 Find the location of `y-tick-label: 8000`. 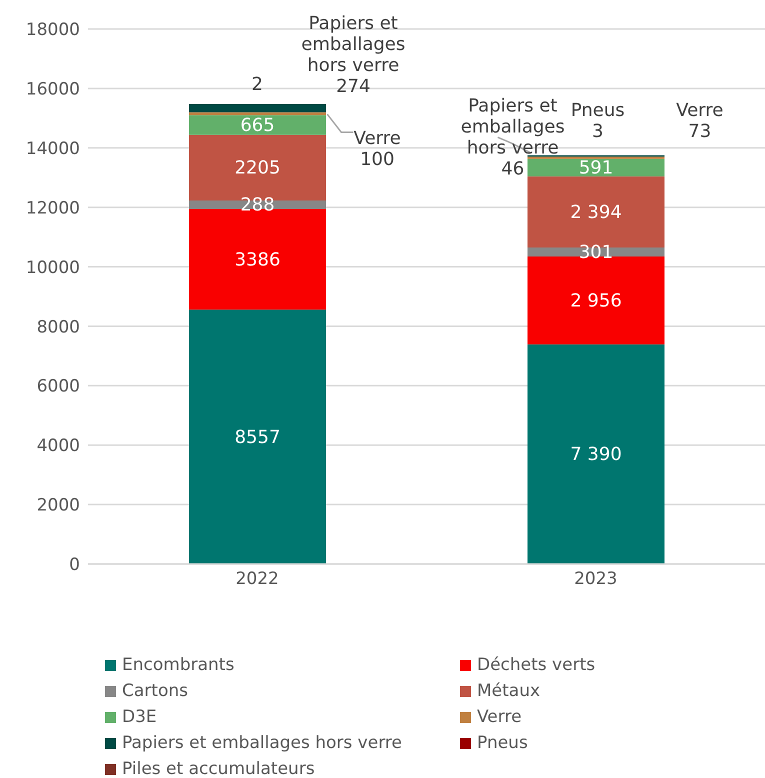

y-tick-label: 8000 is located at coordinates (58, 327).